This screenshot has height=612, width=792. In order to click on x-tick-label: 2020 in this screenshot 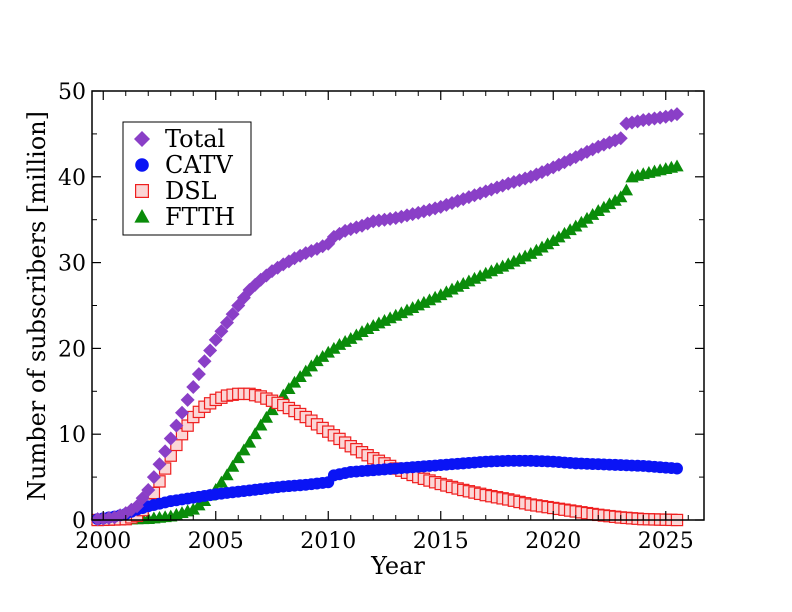, I will do `click(553, 541)`.